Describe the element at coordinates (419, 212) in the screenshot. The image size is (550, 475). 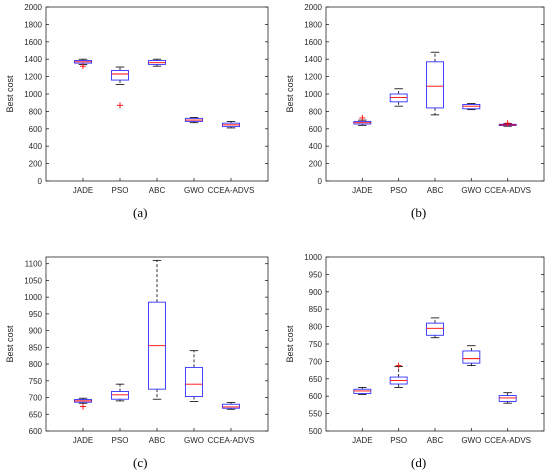
I see `caption-b: (b)` at that location.